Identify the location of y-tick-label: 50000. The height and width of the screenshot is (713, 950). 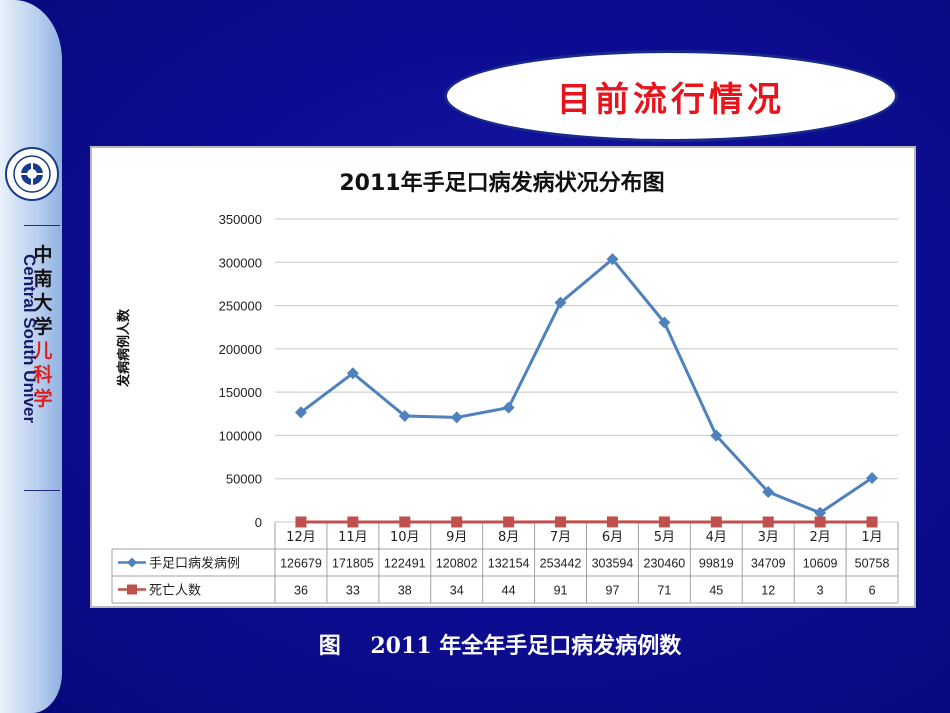
(244, 479).